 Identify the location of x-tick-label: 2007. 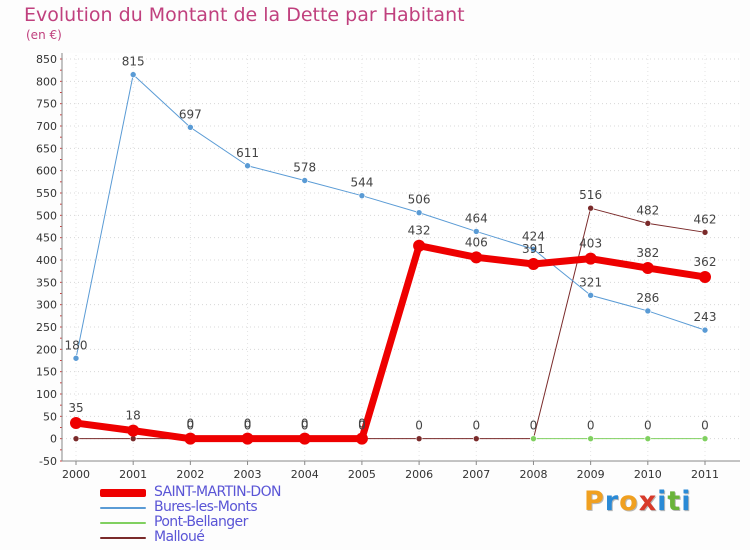
(476, 474).